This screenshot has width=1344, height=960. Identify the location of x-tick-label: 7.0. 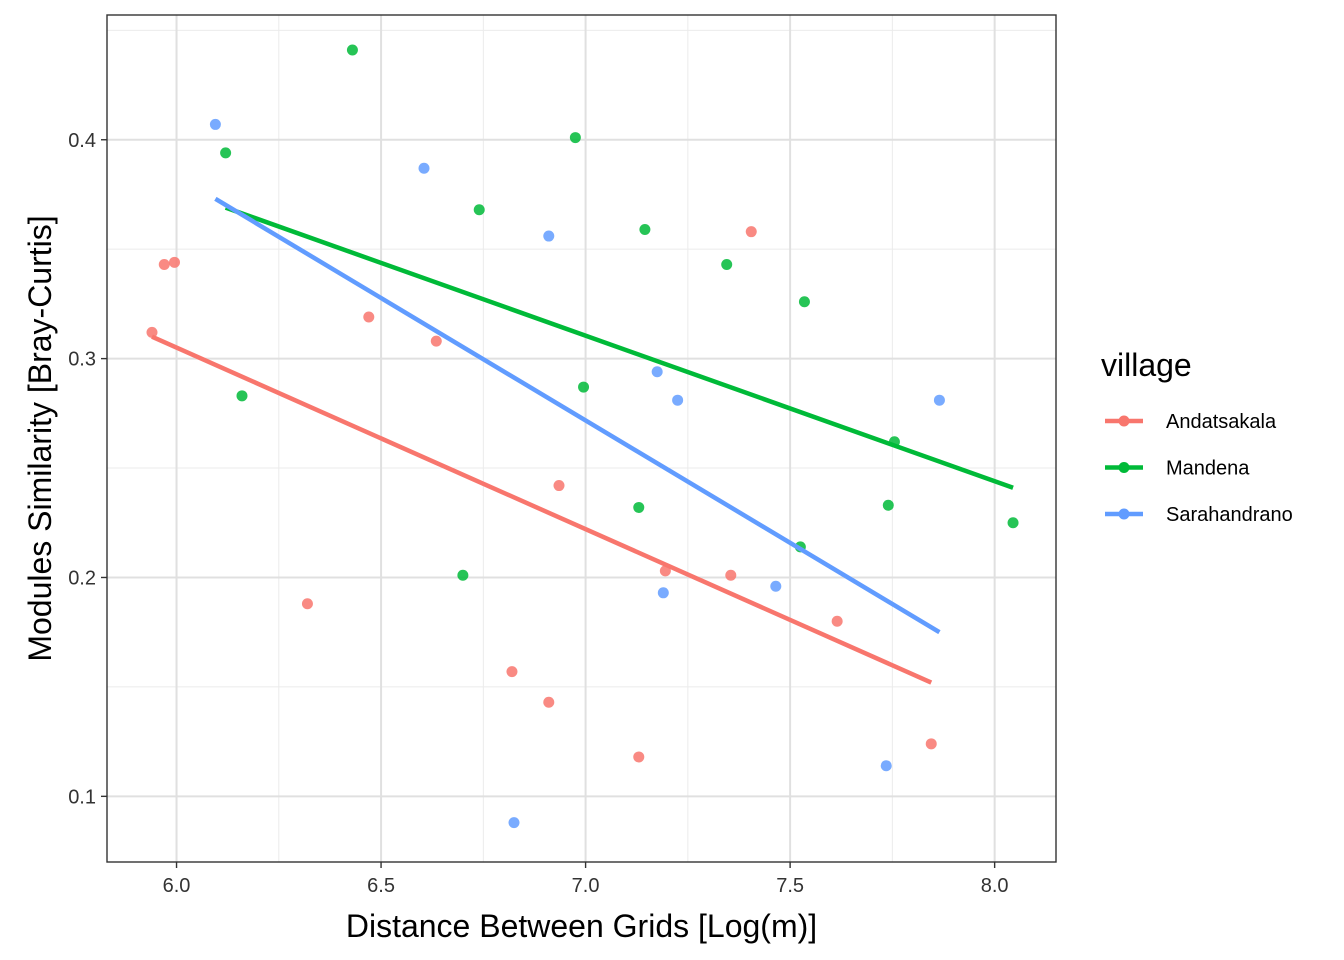
(586, 886).